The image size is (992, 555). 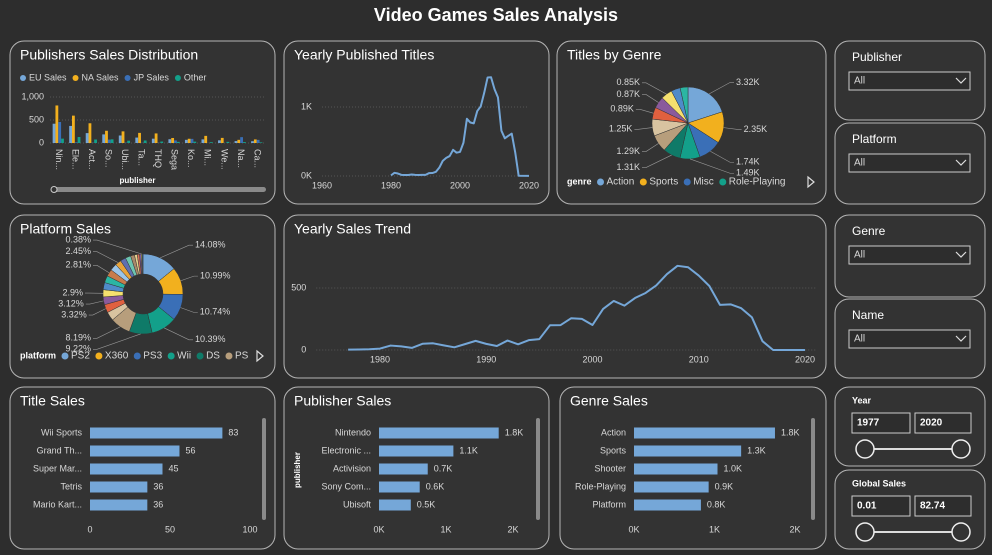 What do you see at coordinates (72, 292) in the screenshot?
I see `data-label: 2.9%` at bounding box center [72, 292].